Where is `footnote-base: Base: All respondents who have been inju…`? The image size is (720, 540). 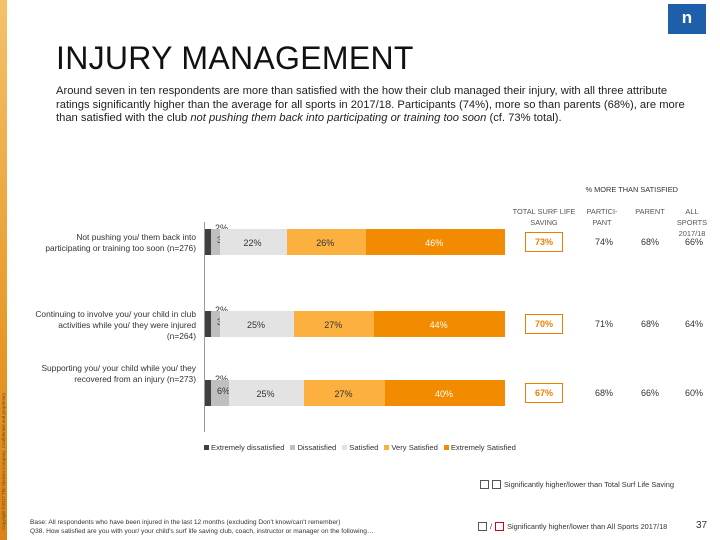
footnote-base: Base: All respondents who have been inju… is located at coordinates (185, 522).